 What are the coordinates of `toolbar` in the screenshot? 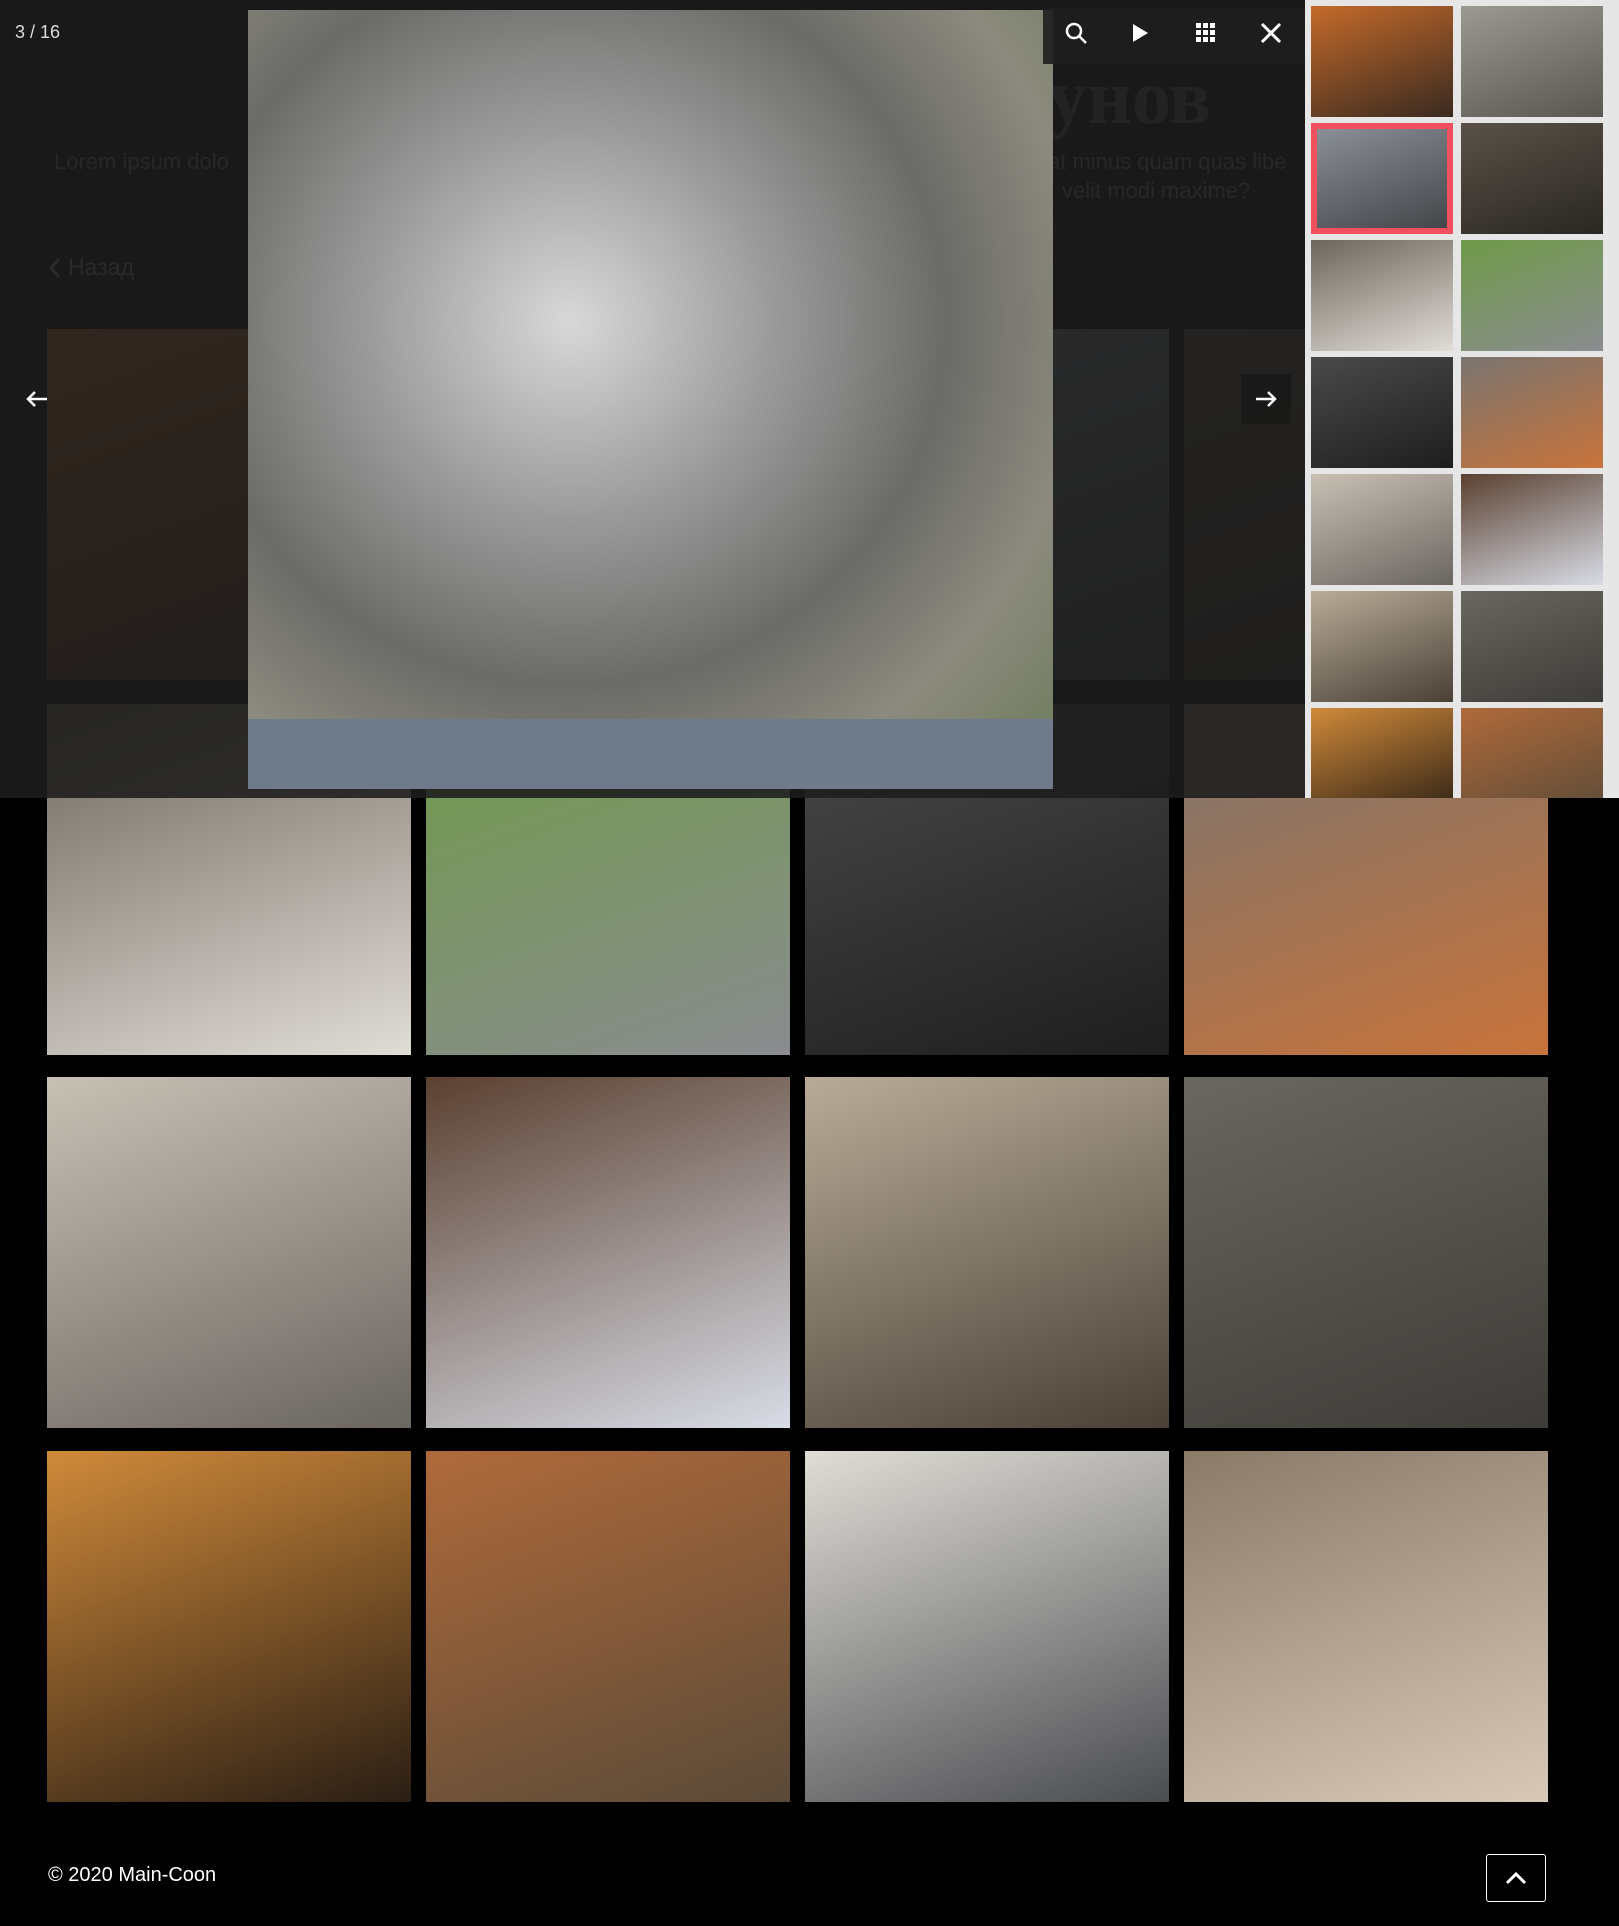 It's located at (1174, 36).